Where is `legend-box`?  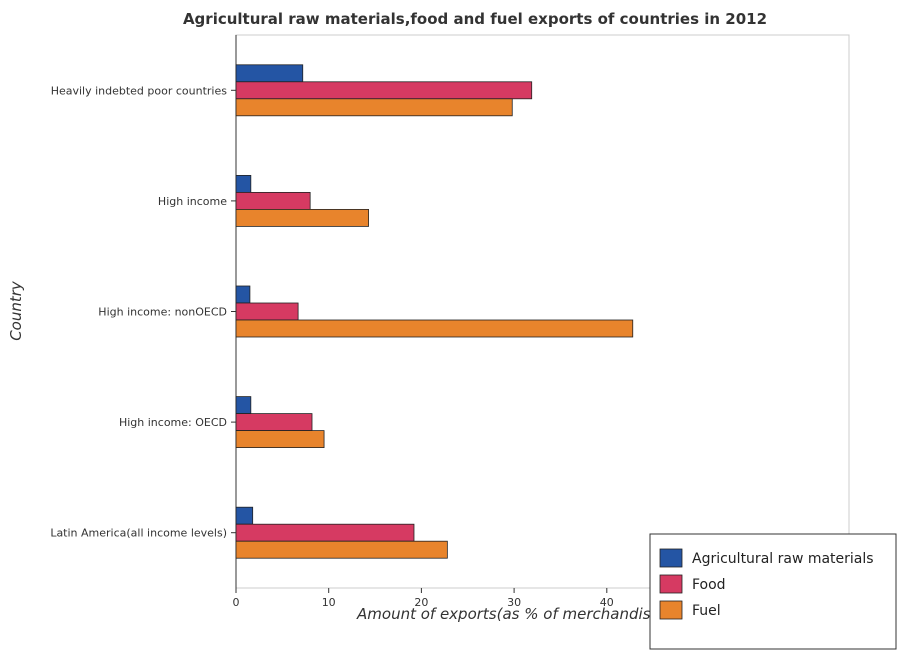 legend-box is located at coordinates (773, 591).